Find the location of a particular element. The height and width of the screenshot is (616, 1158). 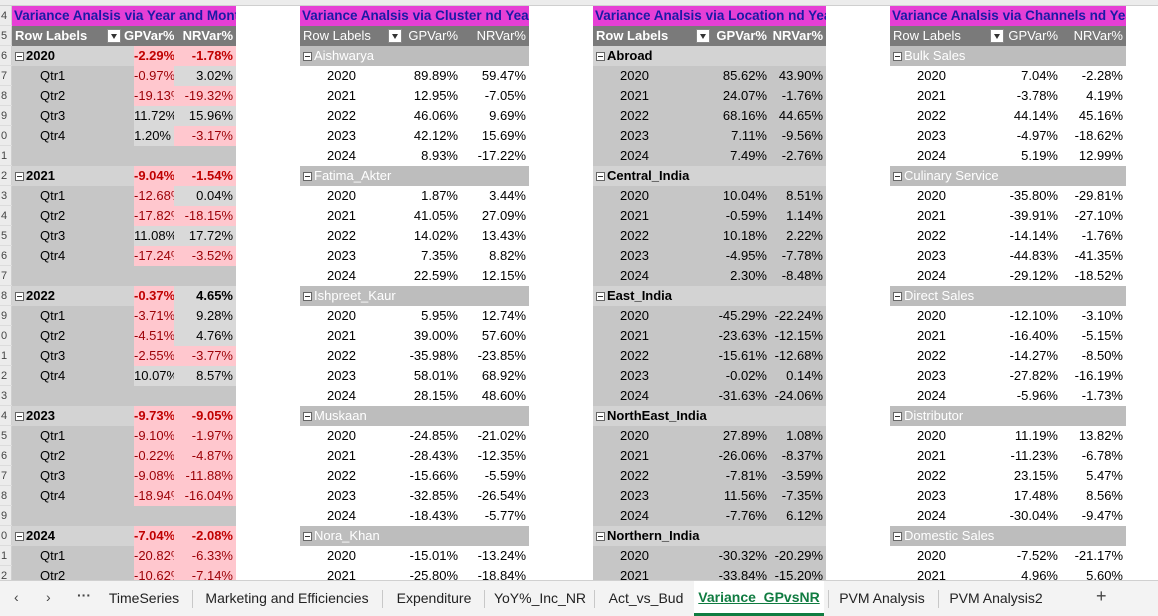

sheet-tab-marketing-and-efficiencies: Marketing and Efficiencies is located at coordinates (287, 598).